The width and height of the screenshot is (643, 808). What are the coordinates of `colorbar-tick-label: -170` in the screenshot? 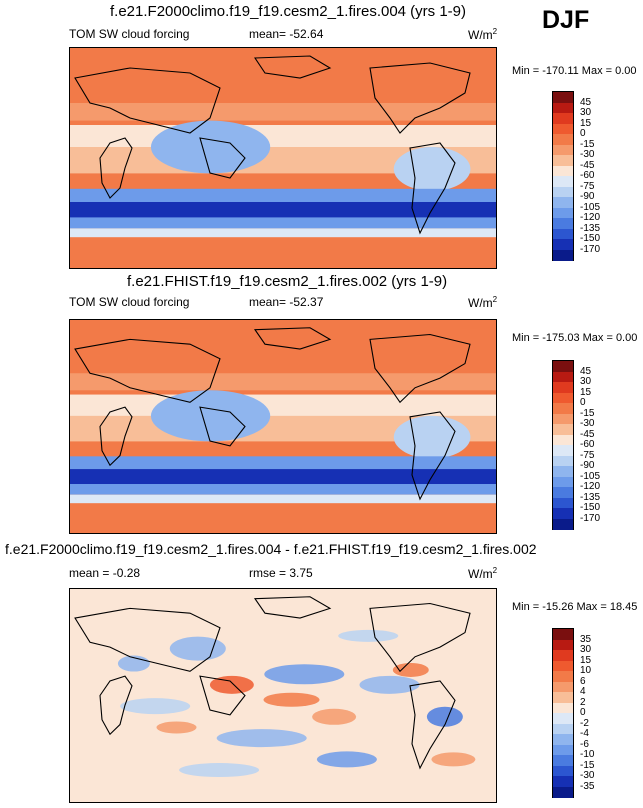 It's located at (590, 249).